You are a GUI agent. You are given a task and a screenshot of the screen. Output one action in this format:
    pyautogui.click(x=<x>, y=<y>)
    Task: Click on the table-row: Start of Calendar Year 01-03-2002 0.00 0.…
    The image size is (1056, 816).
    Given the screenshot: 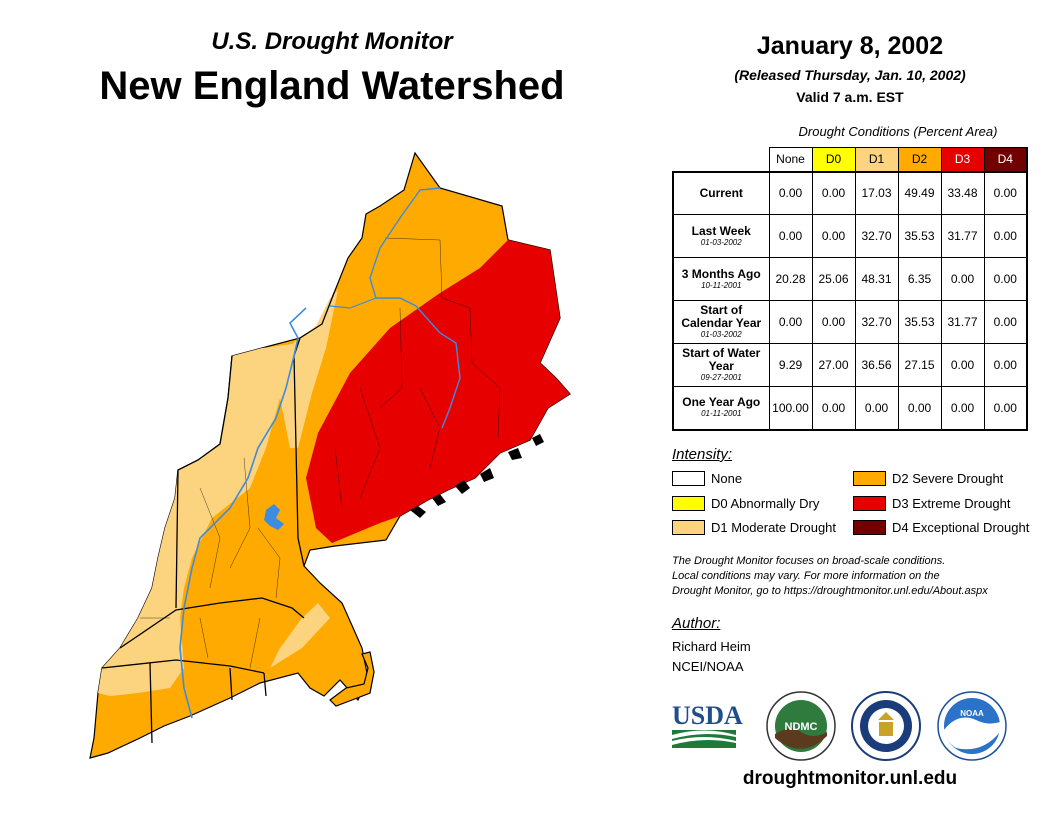 What is the action you would take?
    pyautogui.click(x=850, y=322)
    